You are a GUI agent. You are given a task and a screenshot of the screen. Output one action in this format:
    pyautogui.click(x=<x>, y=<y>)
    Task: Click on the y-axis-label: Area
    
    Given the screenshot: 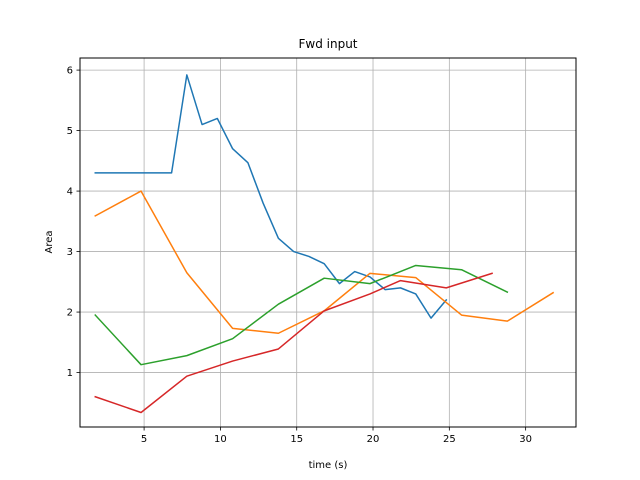 What is the action you would take?
    pyautogui.click(x=49, y=241)
    